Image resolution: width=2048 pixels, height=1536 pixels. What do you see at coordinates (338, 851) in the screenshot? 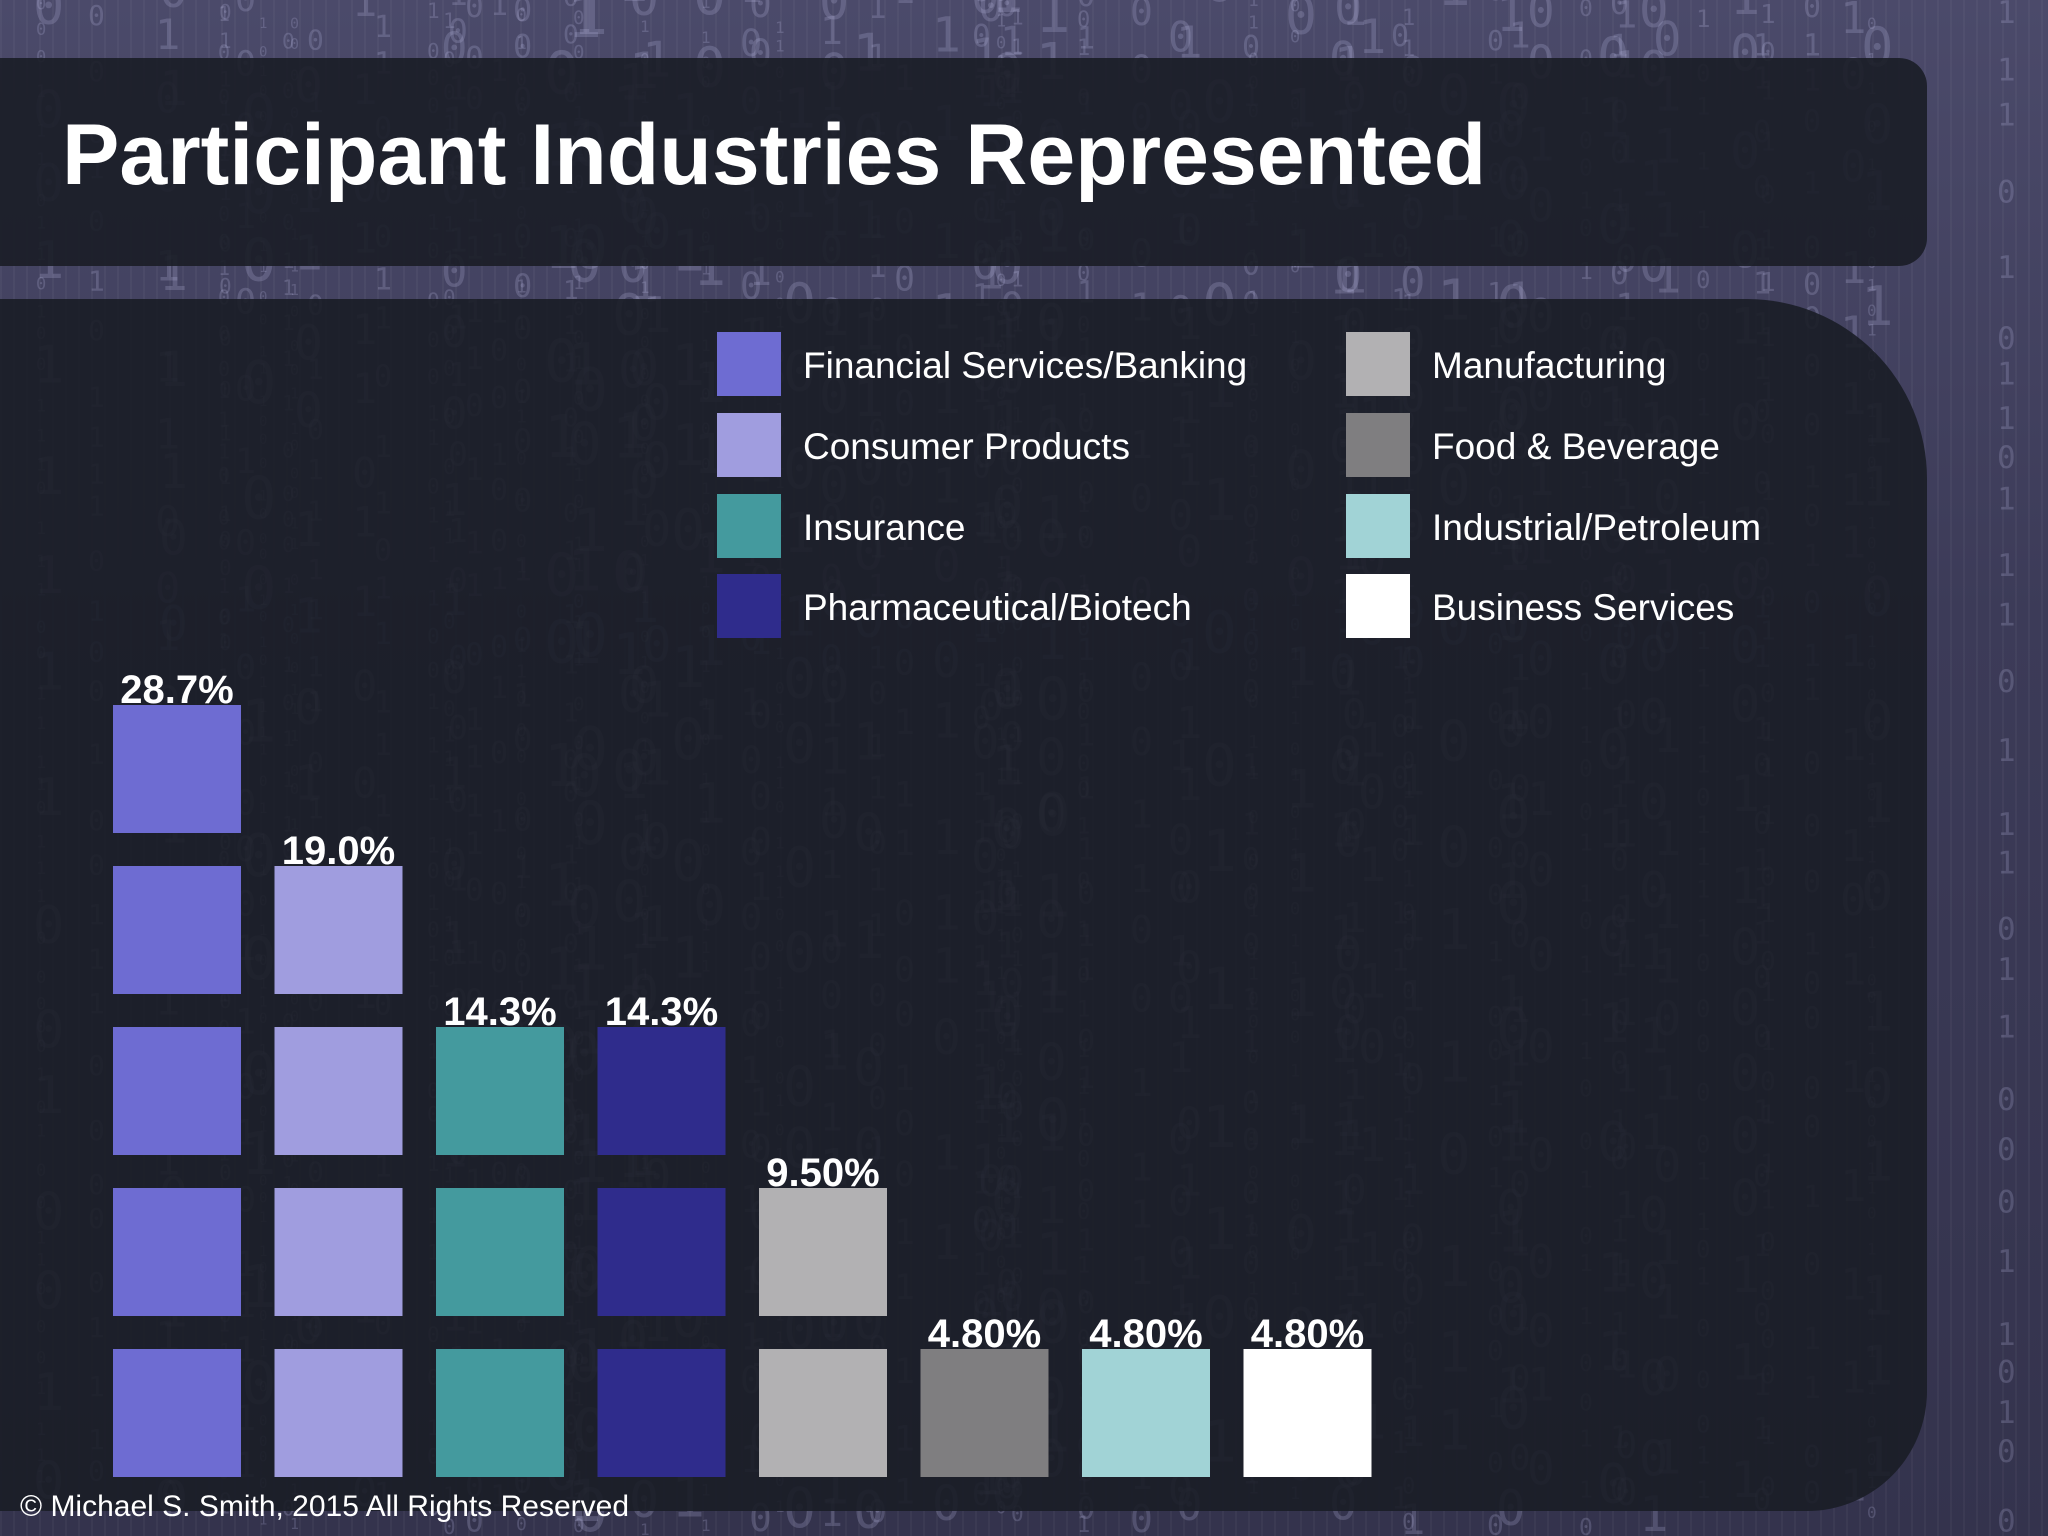
I see `data-label: 19.0%` at bounding box center [338, 851].